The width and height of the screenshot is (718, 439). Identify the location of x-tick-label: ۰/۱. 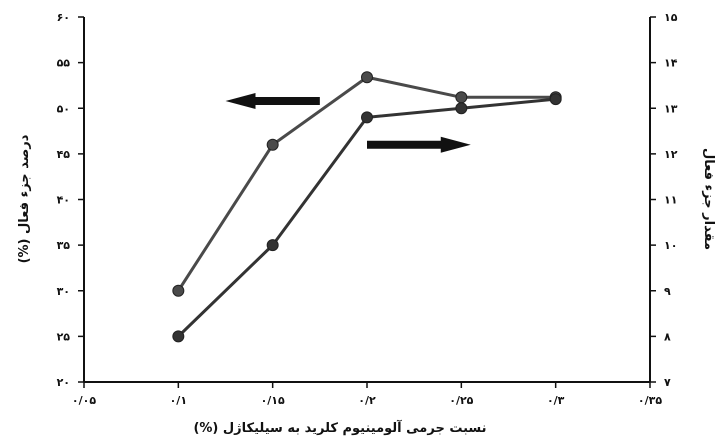
(178, 400).